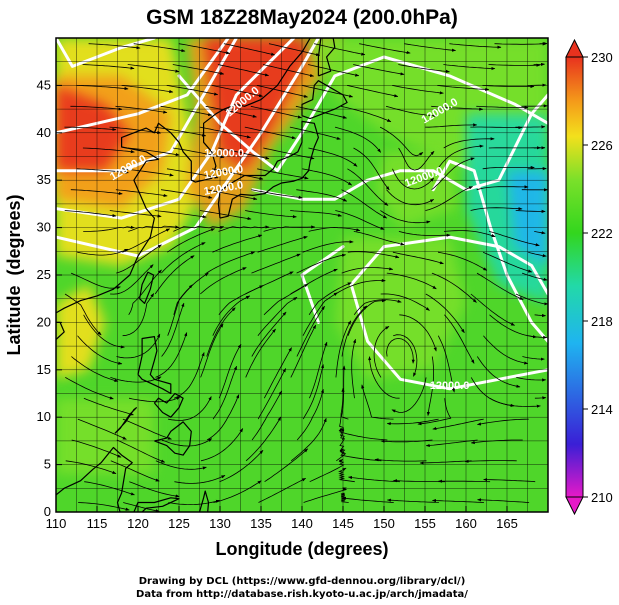 The image size is (619, 605). Describe the element at coordinates (47, 511) in the screenshot. I see `y-tick-label: 0` at that location.